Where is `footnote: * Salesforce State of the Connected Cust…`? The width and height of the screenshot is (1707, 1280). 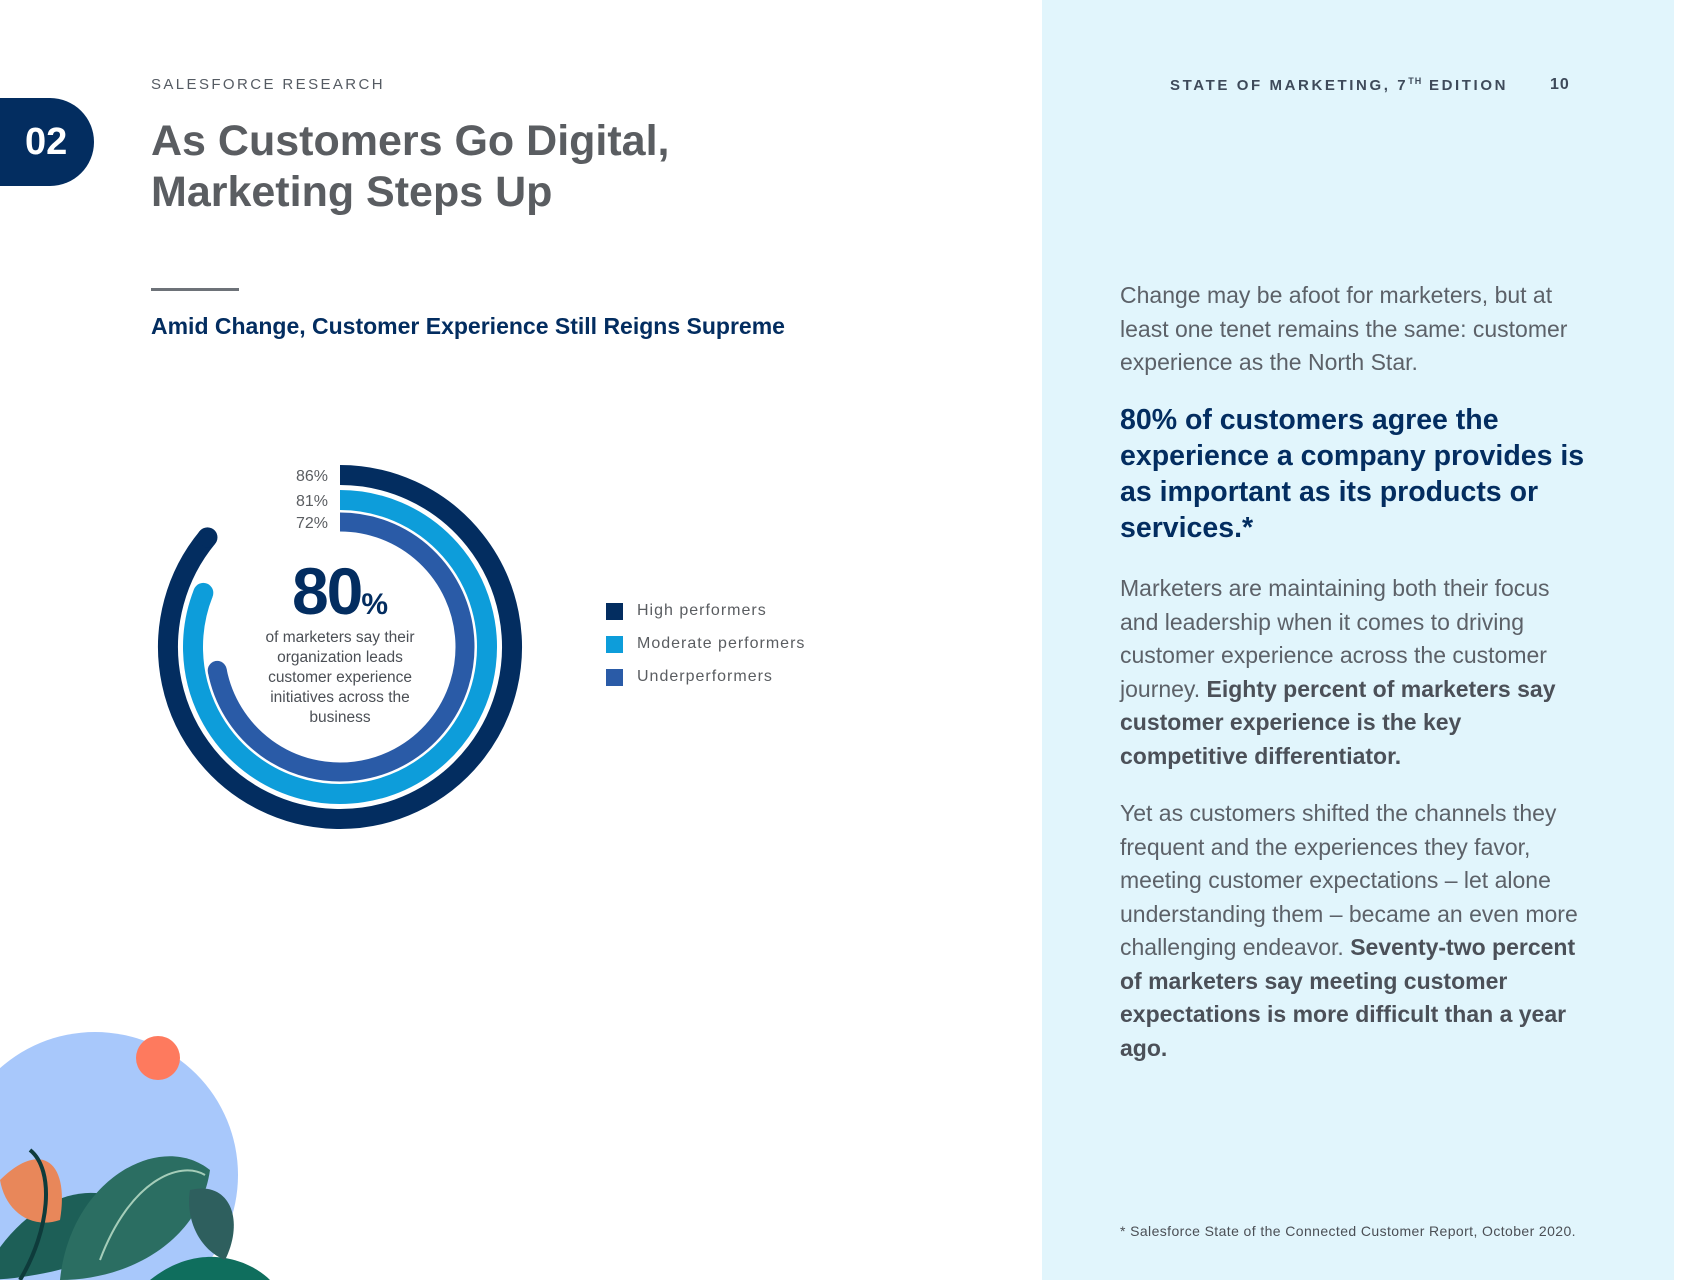 footnote: * Salesforce State of the Connected Cust… is located at coordinates (1348, 1231).